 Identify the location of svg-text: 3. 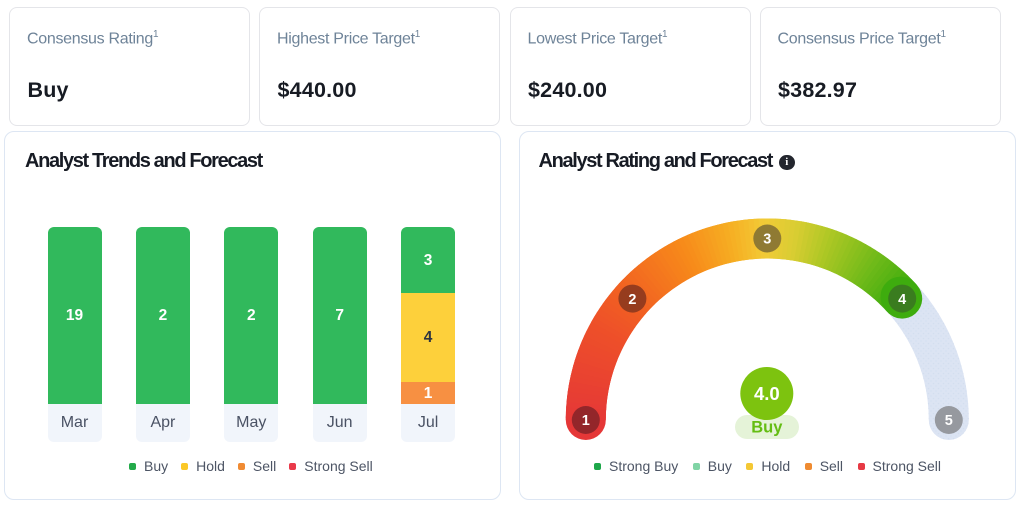
(767, 240).